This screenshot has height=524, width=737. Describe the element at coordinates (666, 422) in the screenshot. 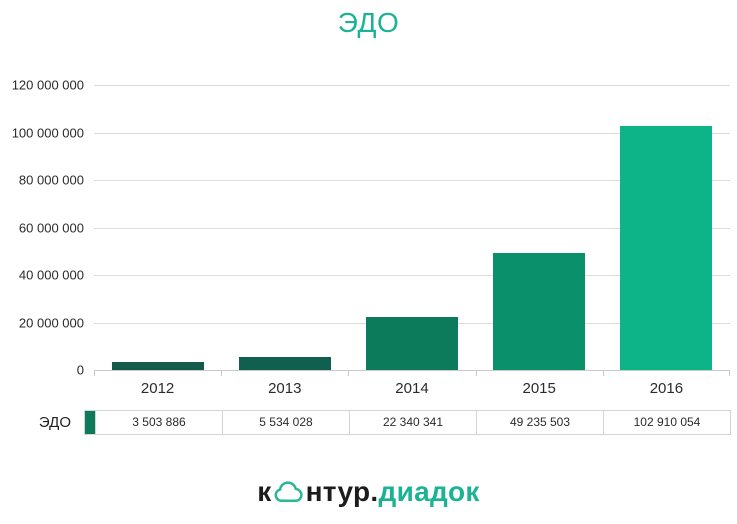

I see `legend-value-2016: 102 910 054` at that location.